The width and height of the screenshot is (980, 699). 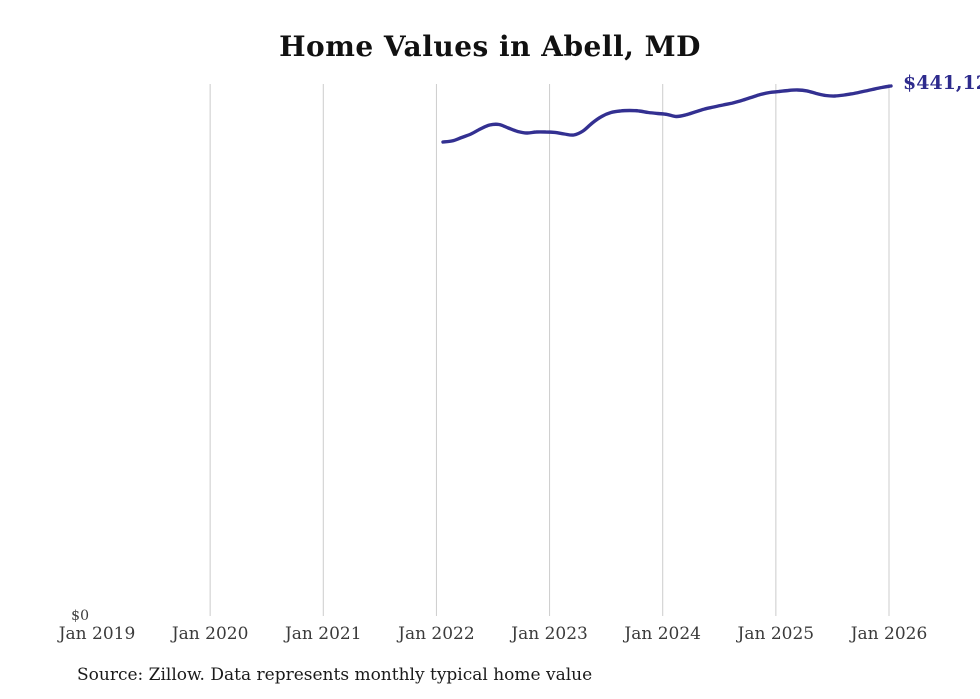 What do you see at coordinates (210, 634) in the screenshot?
I see `x-tick-label: Jan 2020` at bounding box center [210, 634].